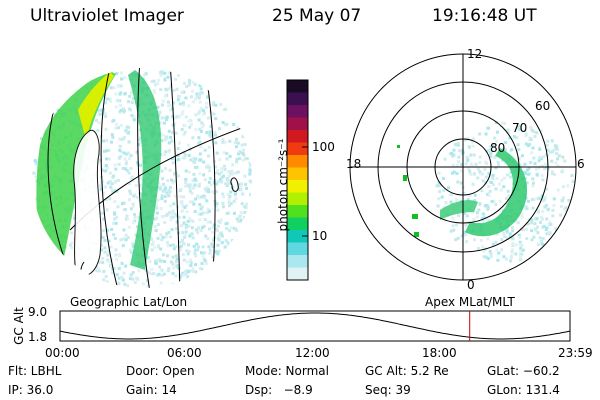 This screenshot has height=400, width=600. I want to click on timeline-xtick-0600: 06:00, so click(184, 353).